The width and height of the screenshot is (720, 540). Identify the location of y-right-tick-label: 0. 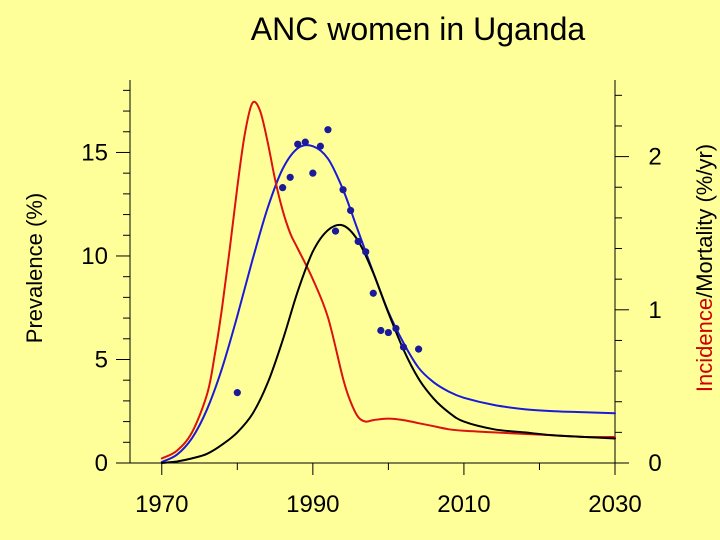
(654, 463).